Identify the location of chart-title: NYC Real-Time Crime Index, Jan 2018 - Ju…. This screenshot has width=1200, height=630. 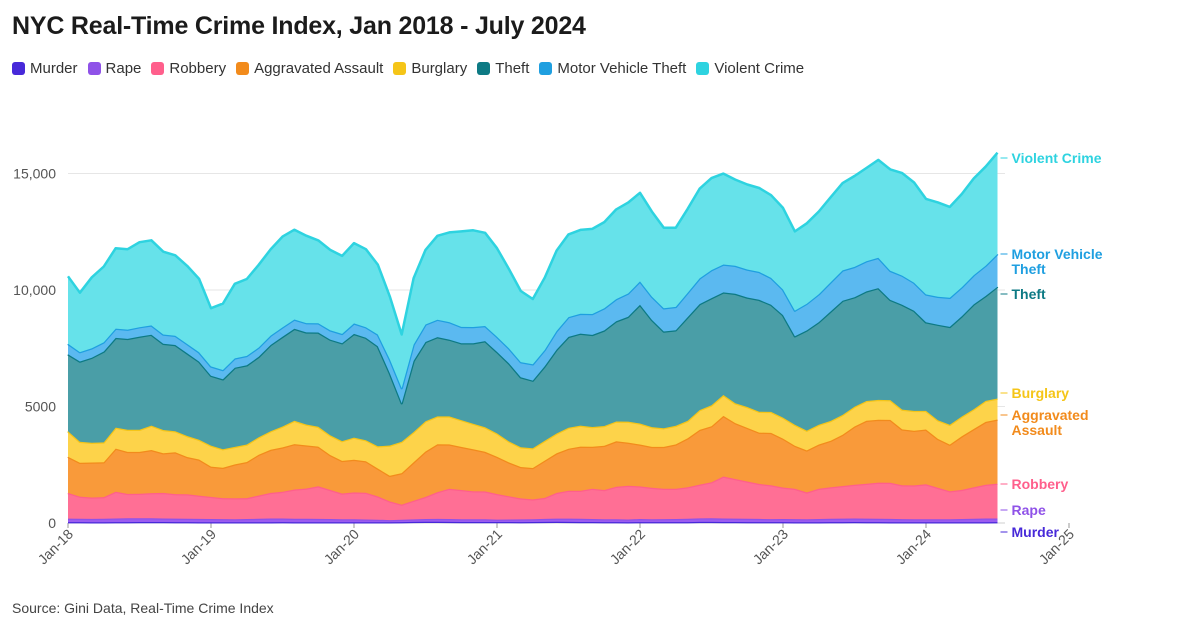
(299, 26).